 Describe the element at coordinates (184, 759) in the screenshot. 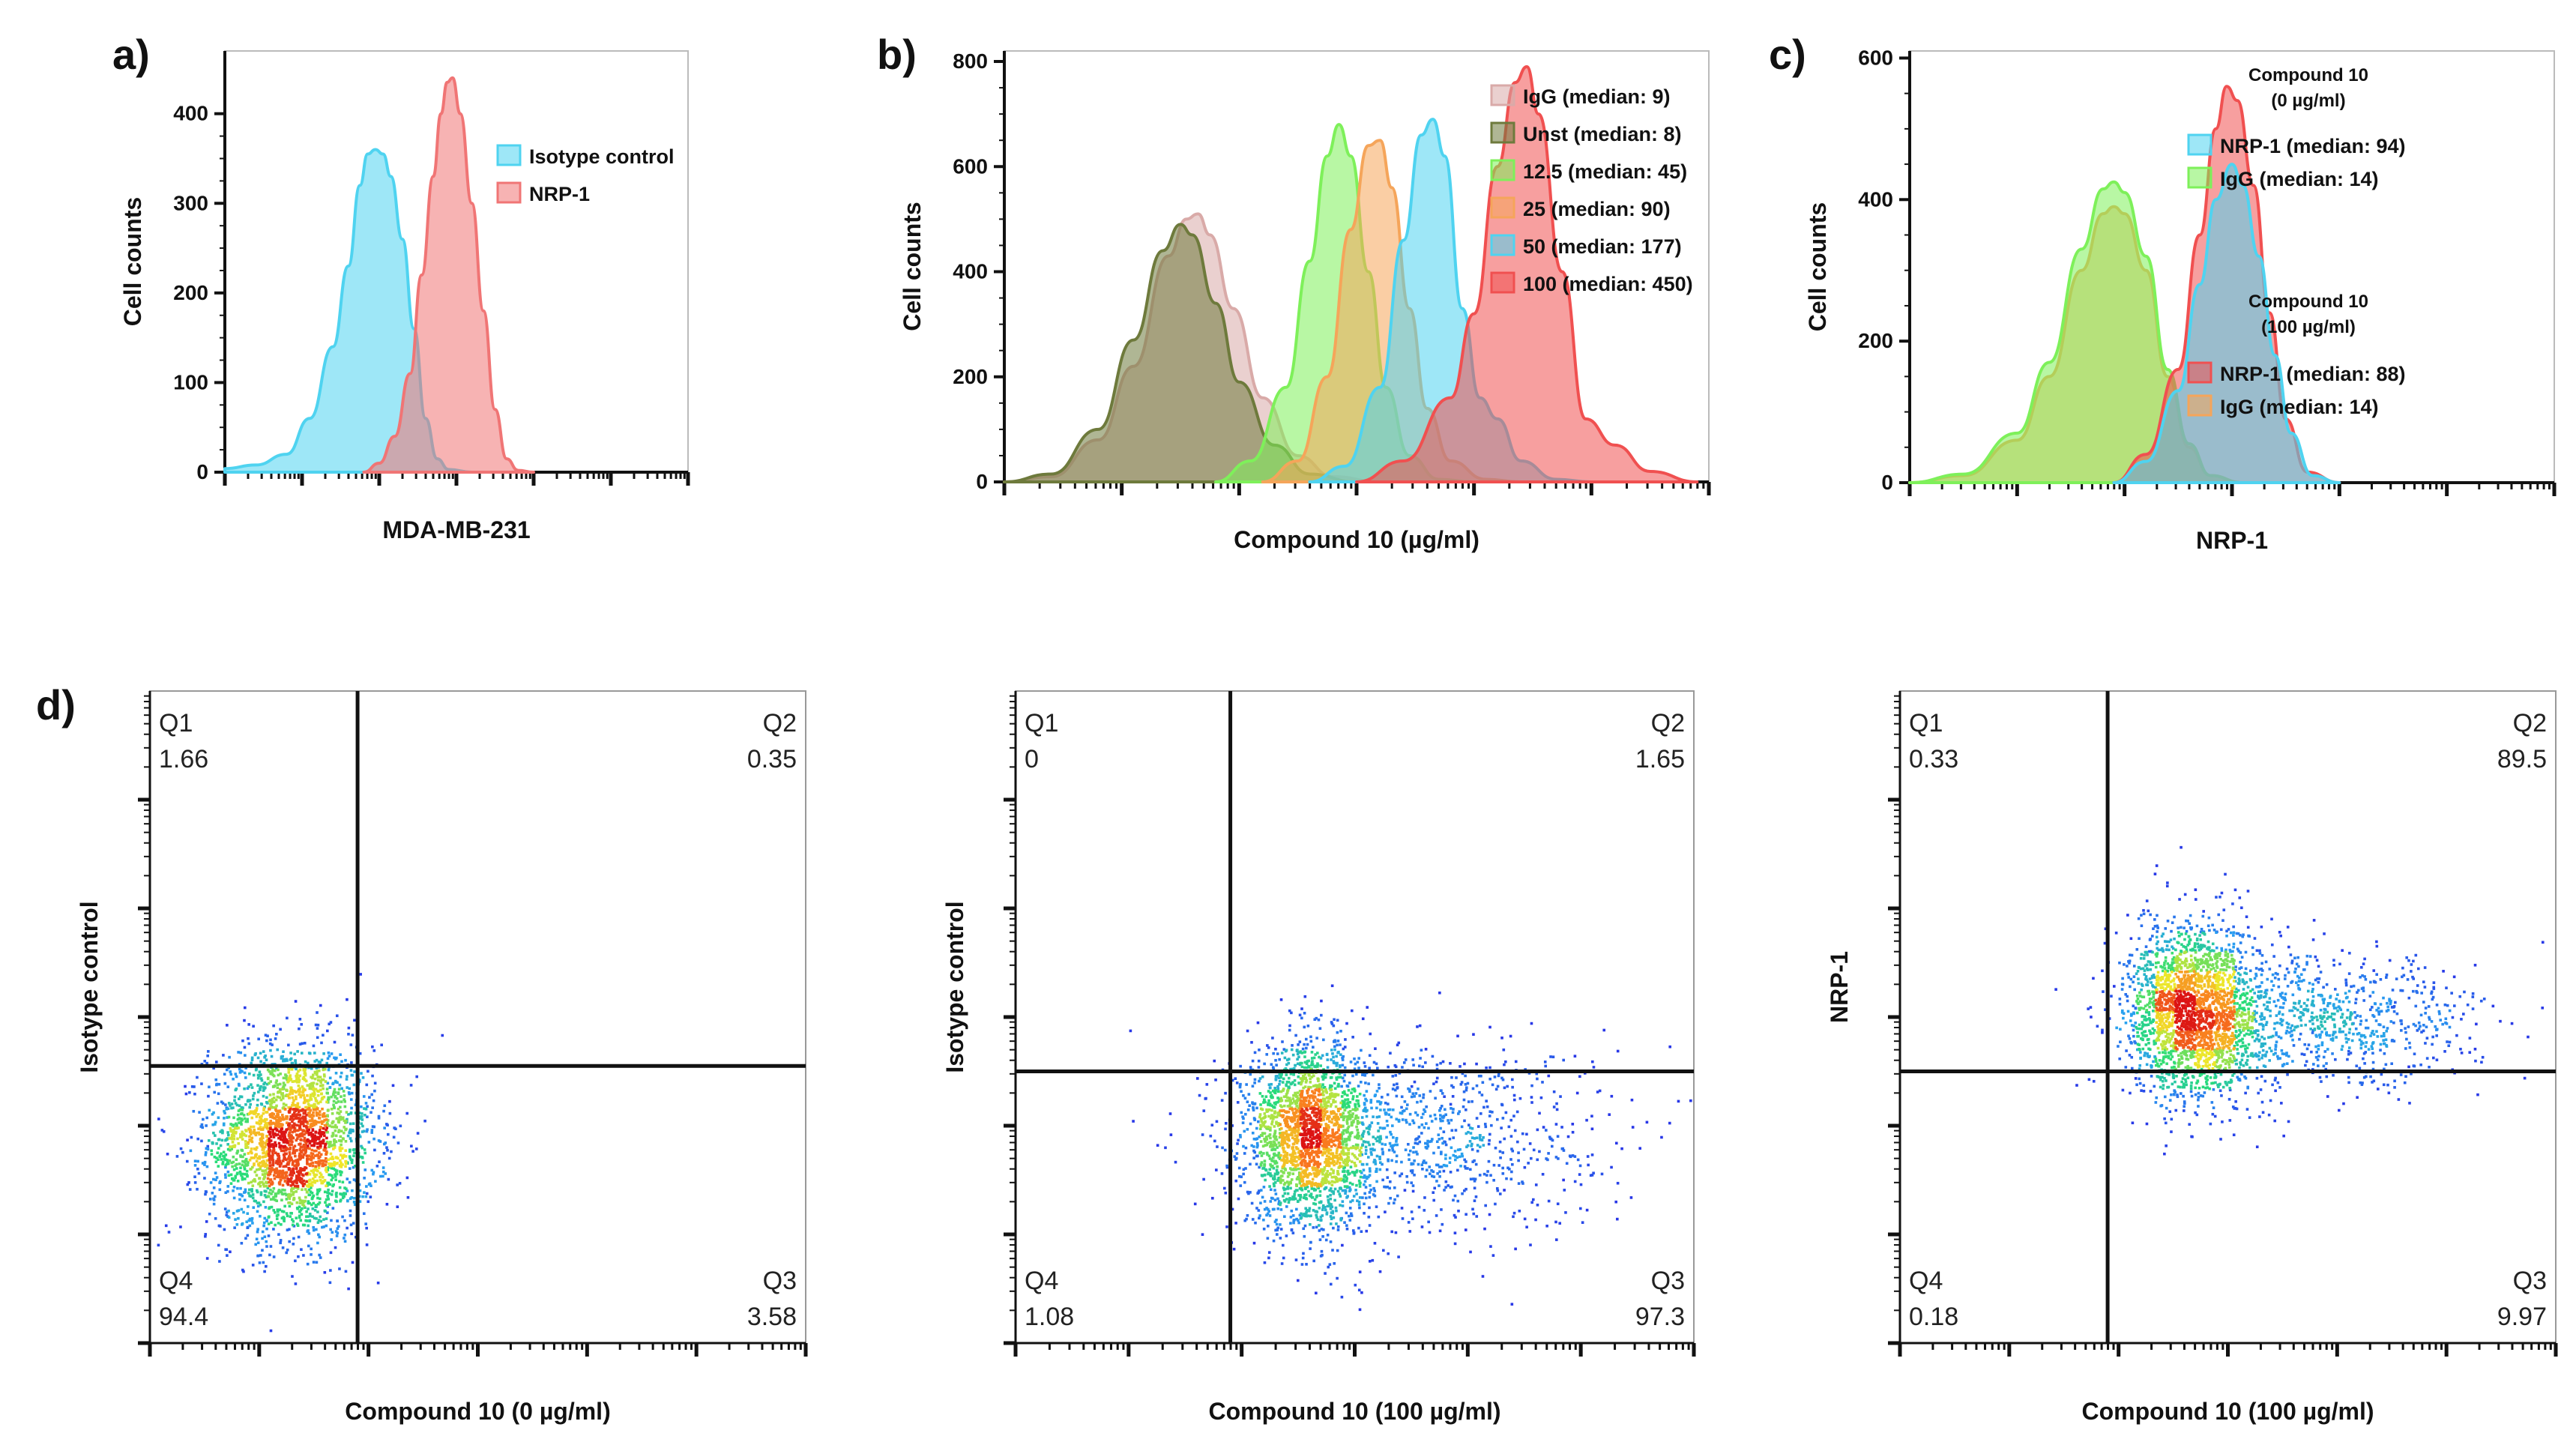

I see `quadrant-q1-value: 1.66` at that location.